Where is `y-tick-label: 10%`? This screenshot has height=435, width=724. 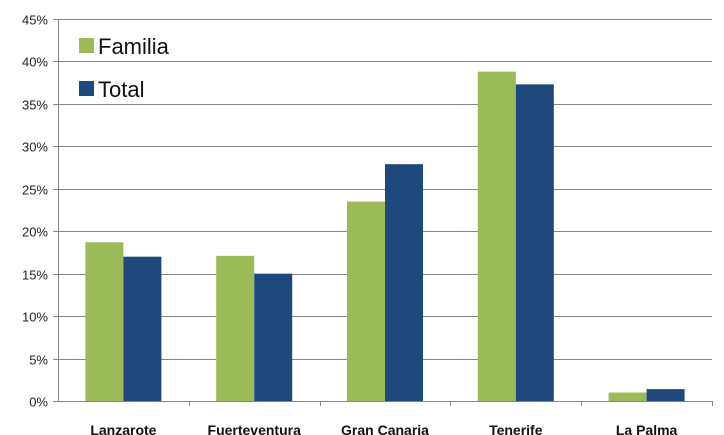
y-tick-label: 10% is located at coordinates (35, 317).